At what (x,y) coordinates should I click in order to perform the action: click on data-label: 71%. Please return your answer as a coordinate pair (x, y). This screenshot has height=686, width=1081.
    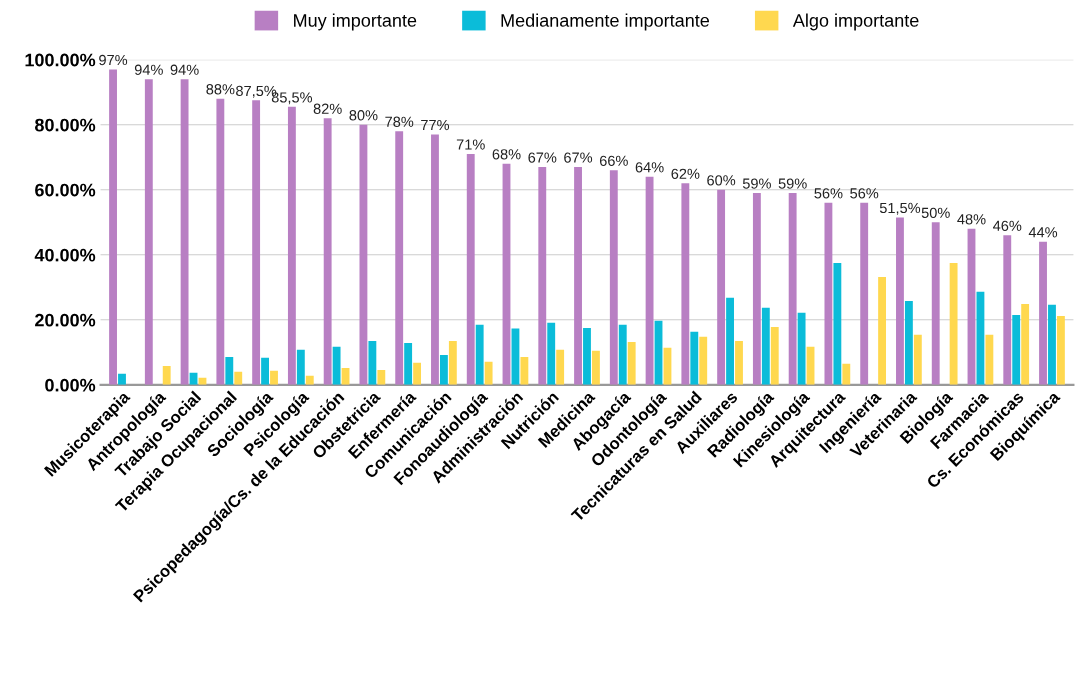
    Looking at the image, I should click on (470, 144).